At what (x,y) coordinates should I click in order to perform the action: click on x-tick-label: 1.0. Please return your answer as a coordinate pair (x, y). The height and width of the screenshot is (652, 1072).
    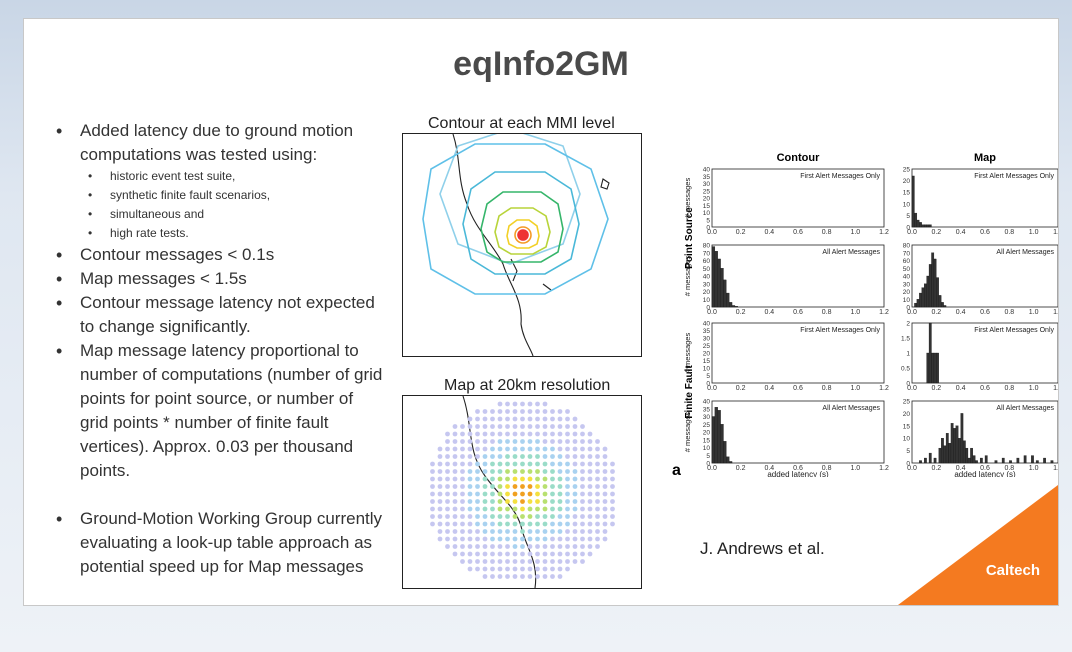
    Looking at the image, I should click on (855, 388).